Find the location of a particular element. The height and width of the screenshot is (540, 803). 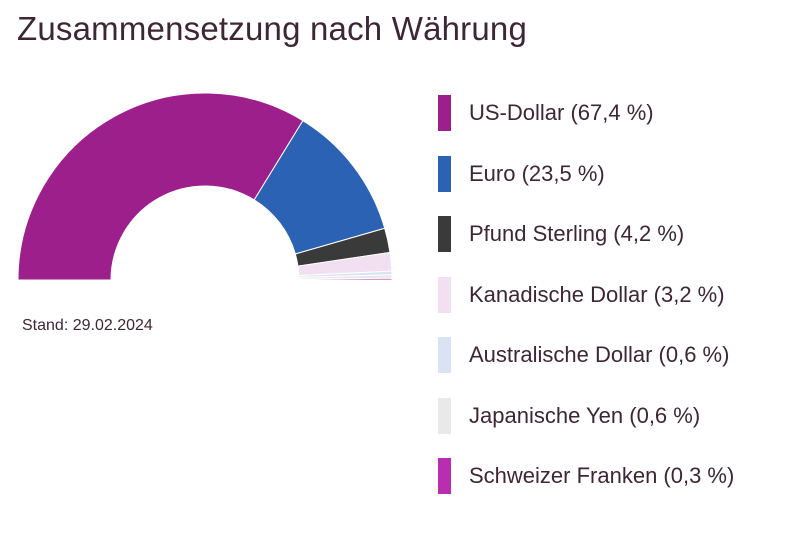

legend-item: Euro (23,5 %) is located at coordinates (586, 173).